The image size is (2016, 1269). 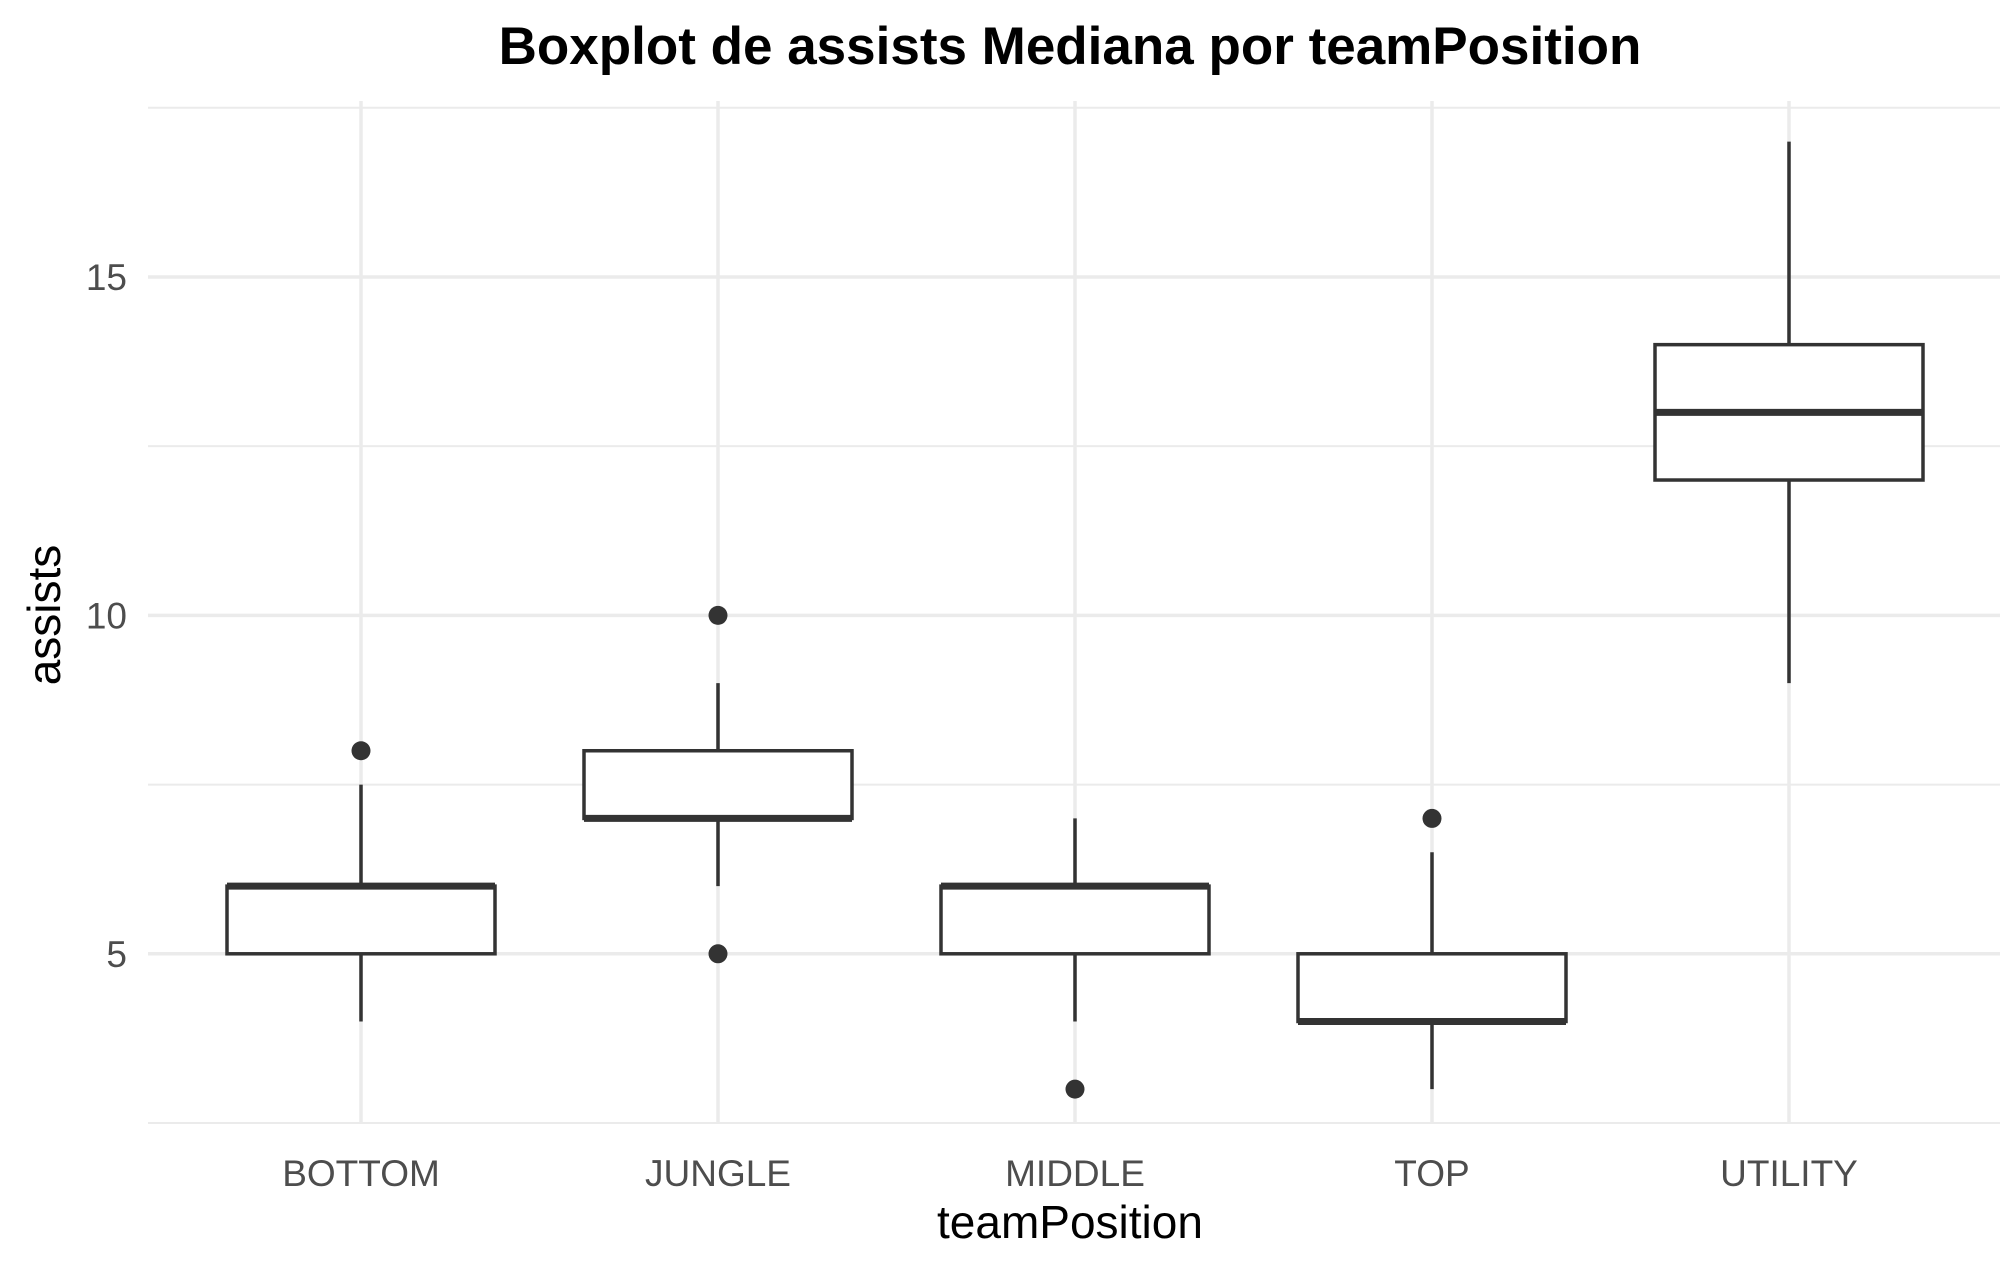 What do you see at coordinates (361, 1173) in the screenshot?
I see `x-tick-label: BOTTOM` at bounding box center [361, 1173].